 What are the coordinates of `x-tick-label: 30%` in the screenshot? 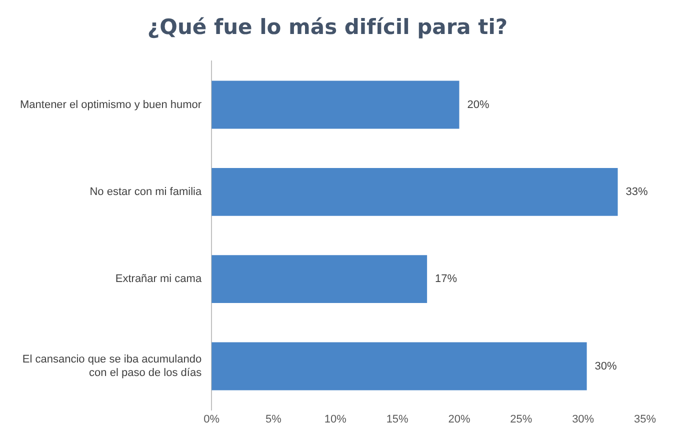 It's located at (583, 419).